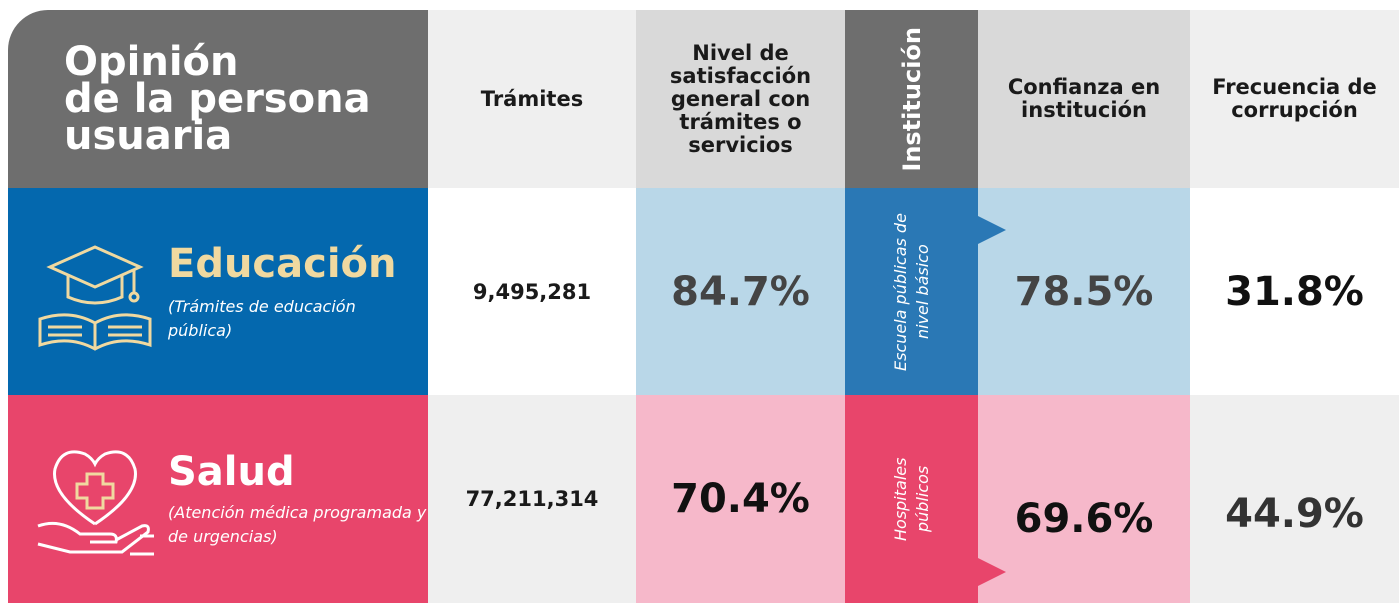  I want to click on corruption-cell: 44.9%, so click(1294, 499).